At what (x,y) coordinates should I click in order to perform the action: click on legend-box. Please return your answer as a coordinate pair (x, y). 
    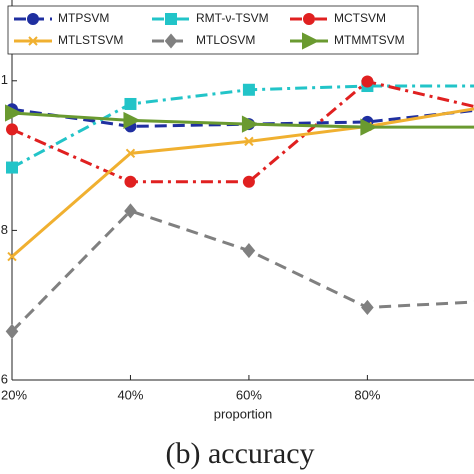
    Looking at the image, I should click on (213, 30).